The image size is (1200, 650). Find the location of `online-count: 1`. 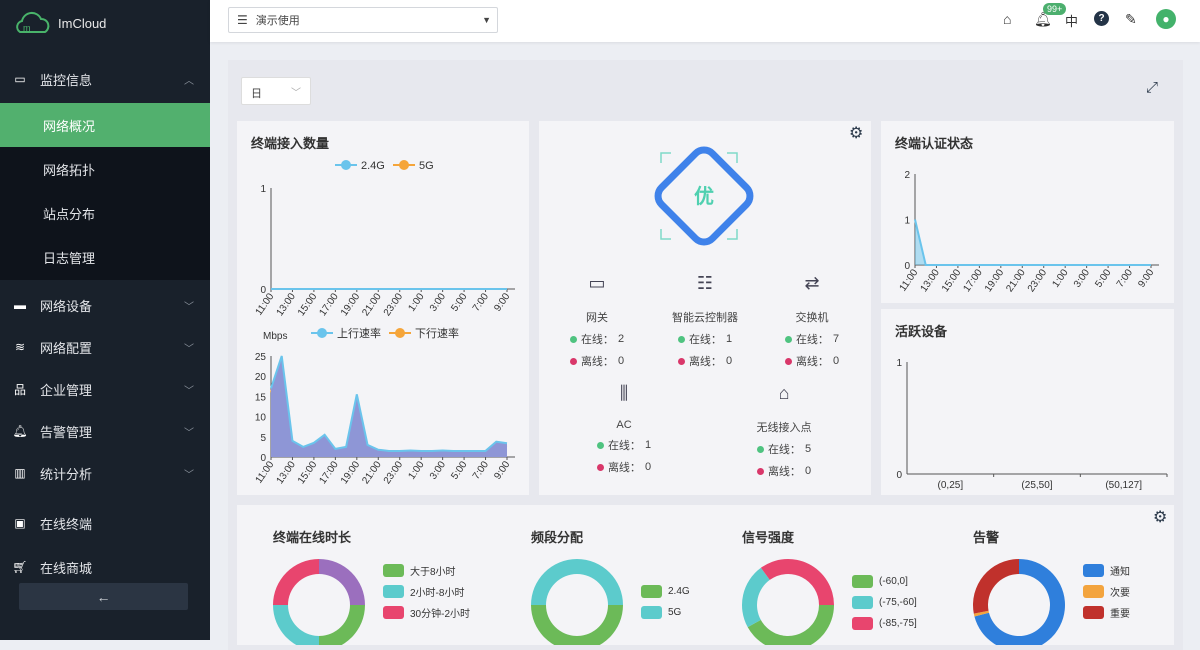

online-count: 1 is located at coordinates (729, 339).